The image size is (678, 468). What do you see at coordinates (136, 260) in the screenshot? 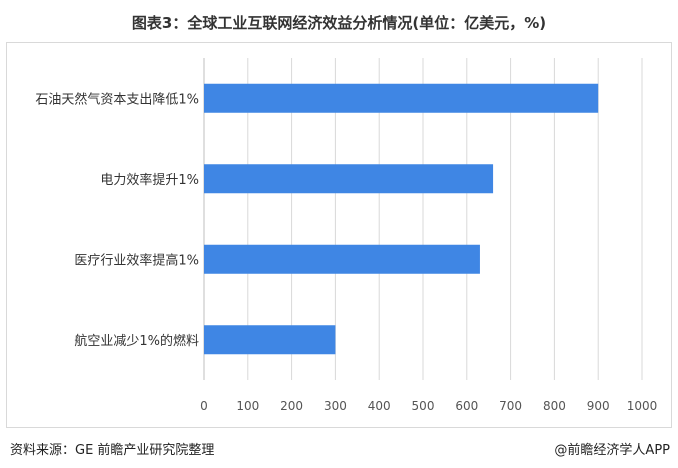
I see `category-label-2: 医疗行业效率提高1%` at bounding box center [136, 260].